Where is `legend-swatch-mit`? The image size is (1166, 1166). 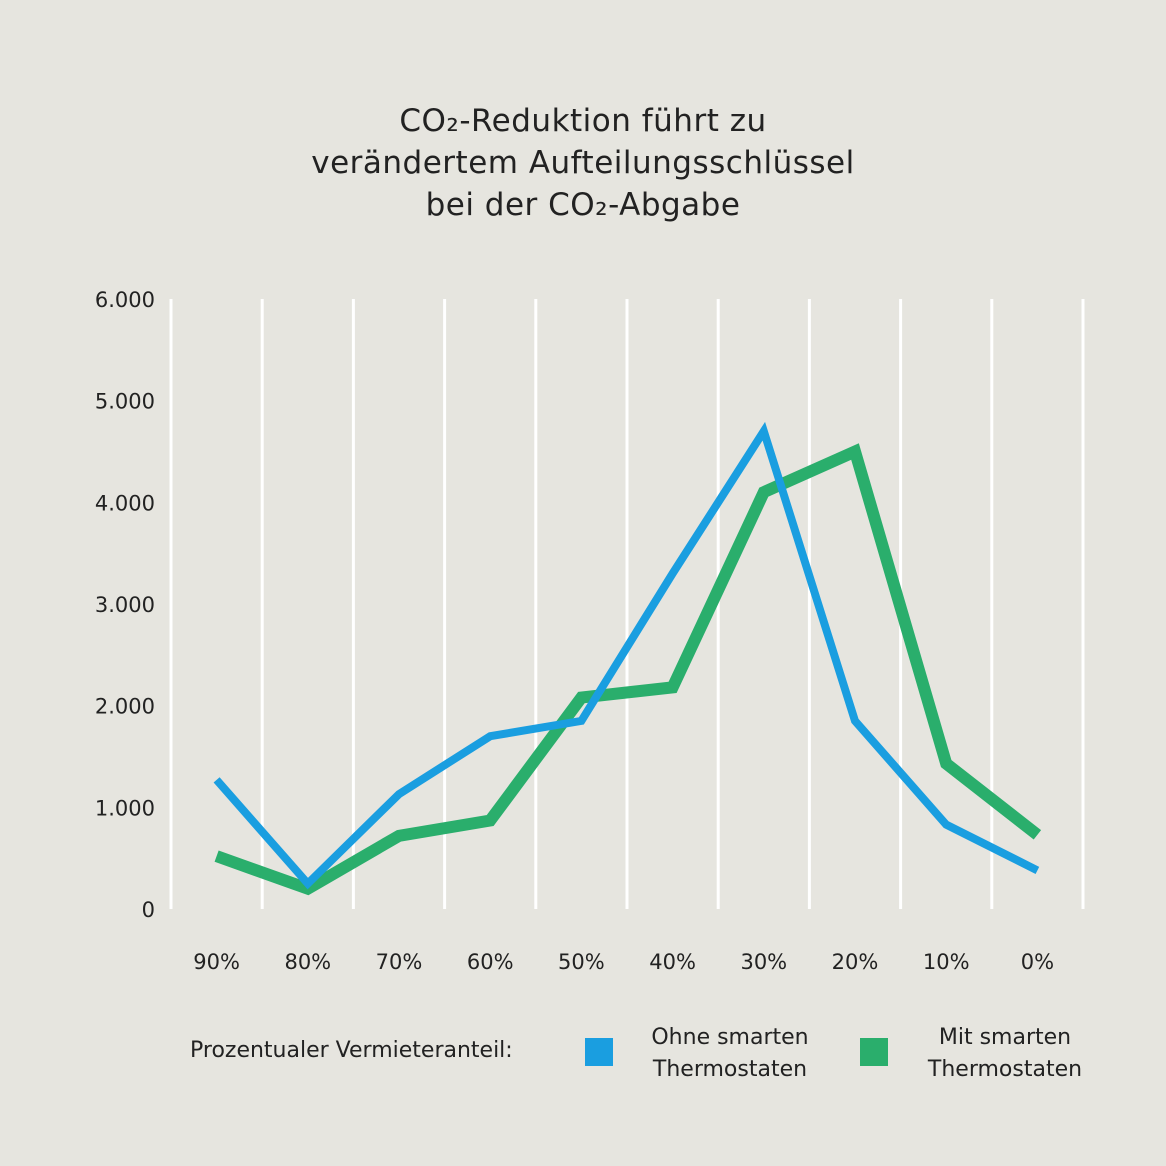
legend-swatch-mit is located at coordinates (874, 1052).